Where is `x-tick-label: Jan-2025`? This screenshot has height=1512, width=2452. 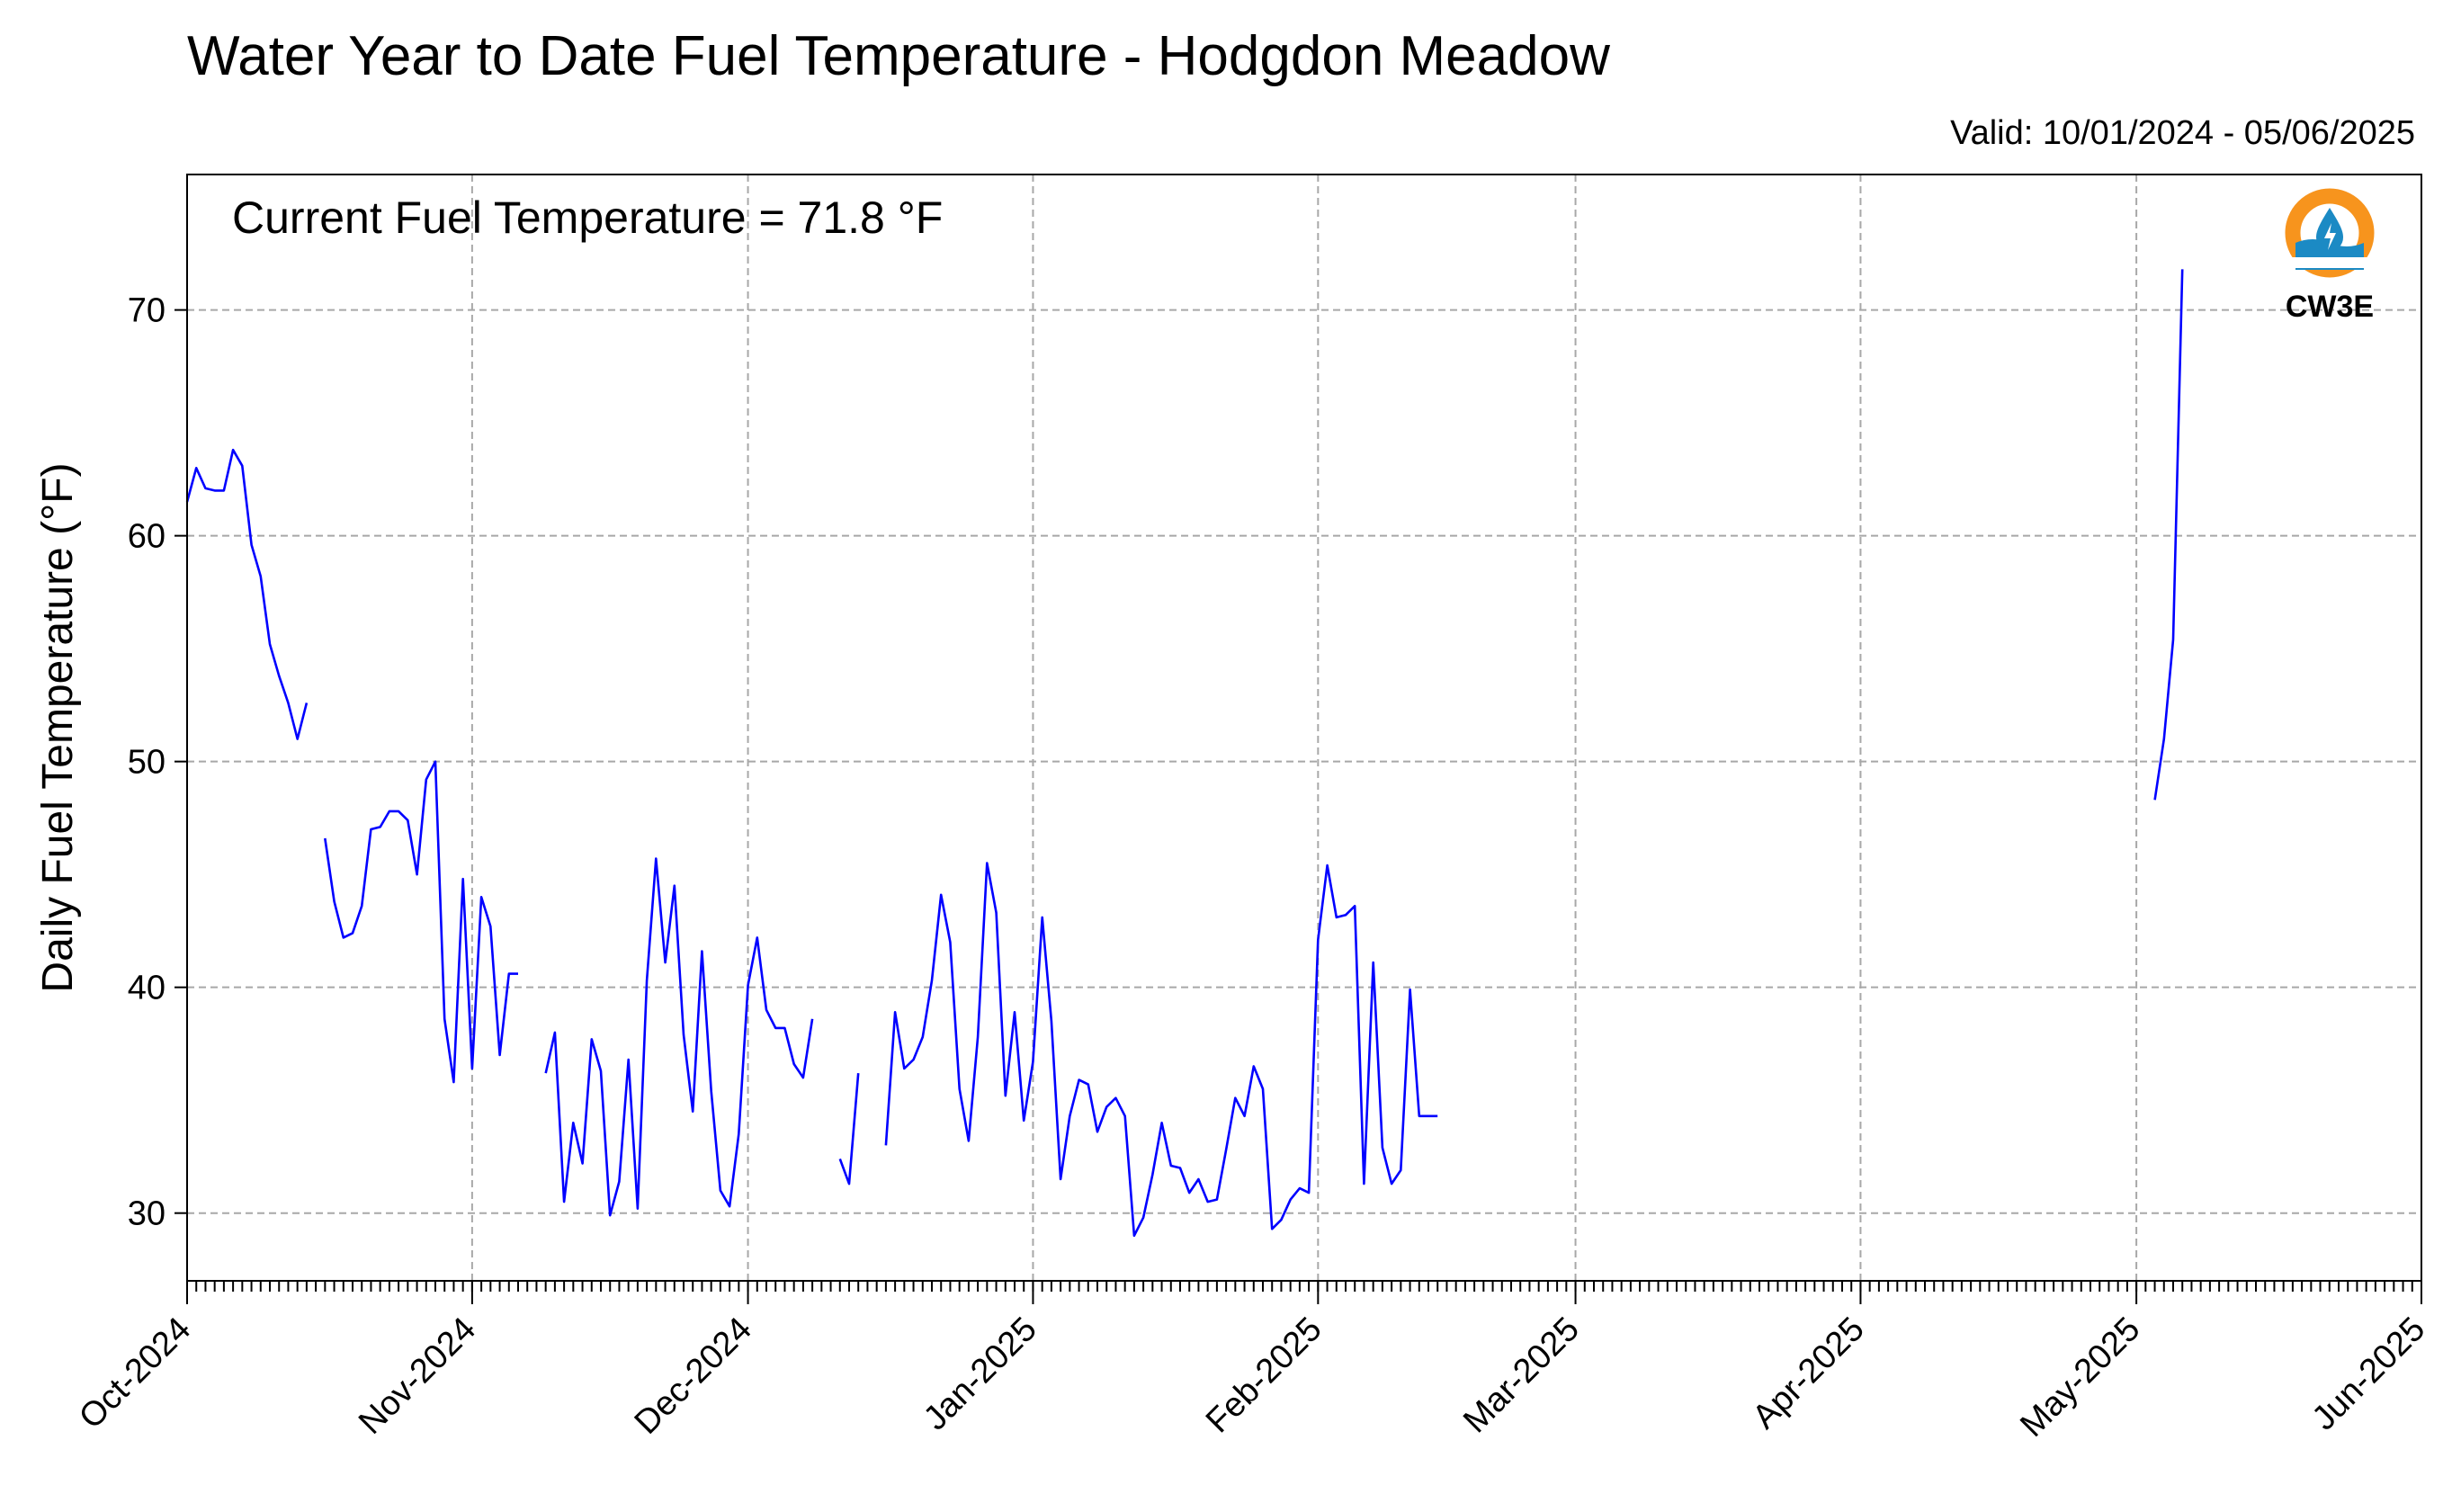
x-tick-label: Jan-2025 is located at coordinates (980, 1374).